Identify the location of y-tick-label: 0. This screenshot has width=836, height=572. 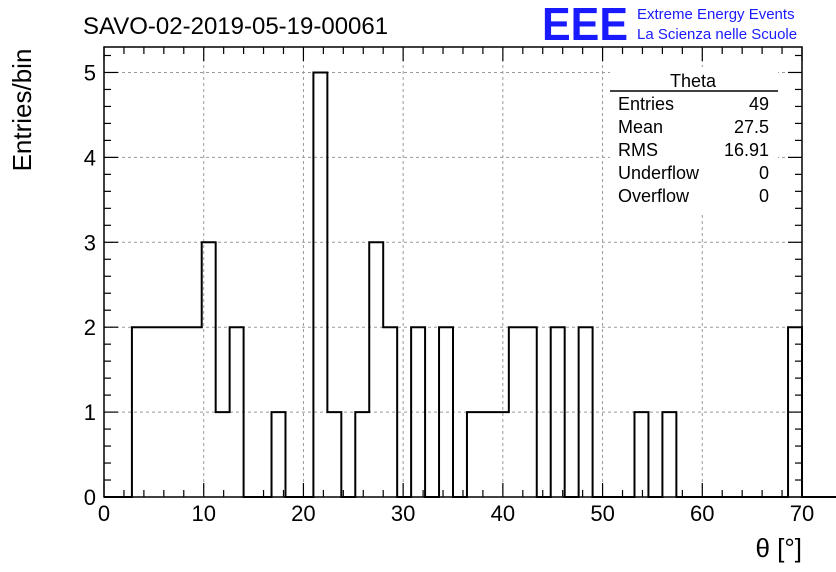
(90, 497).